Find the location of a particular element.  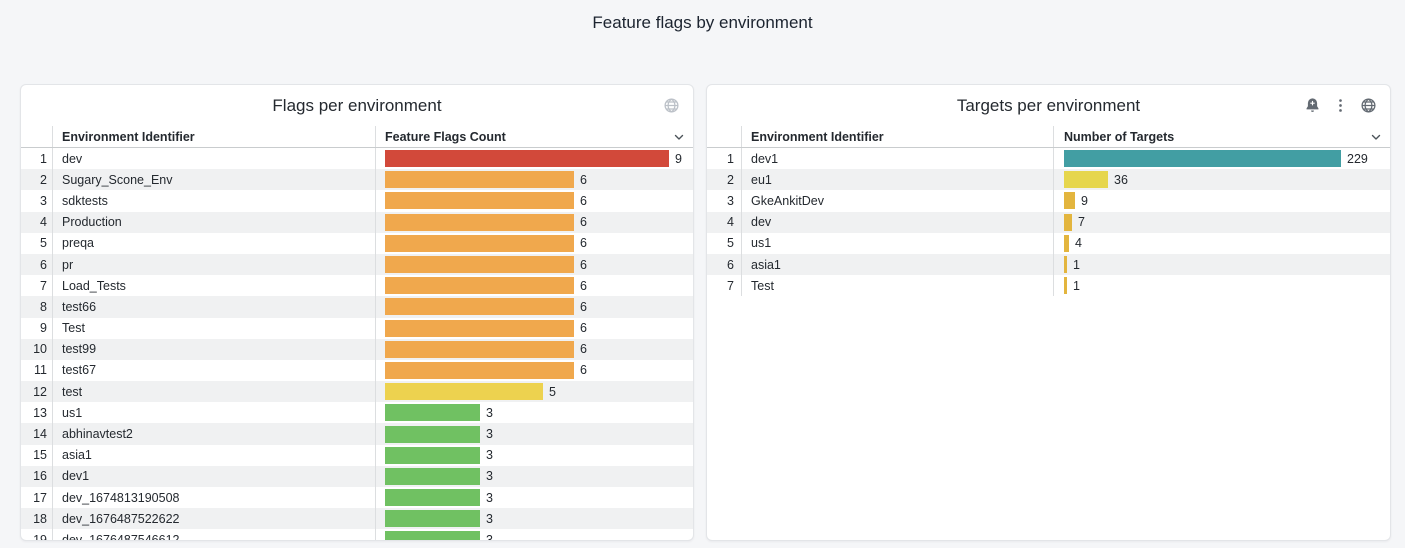

environment-cell: Production is located at coordinates (214, 222).